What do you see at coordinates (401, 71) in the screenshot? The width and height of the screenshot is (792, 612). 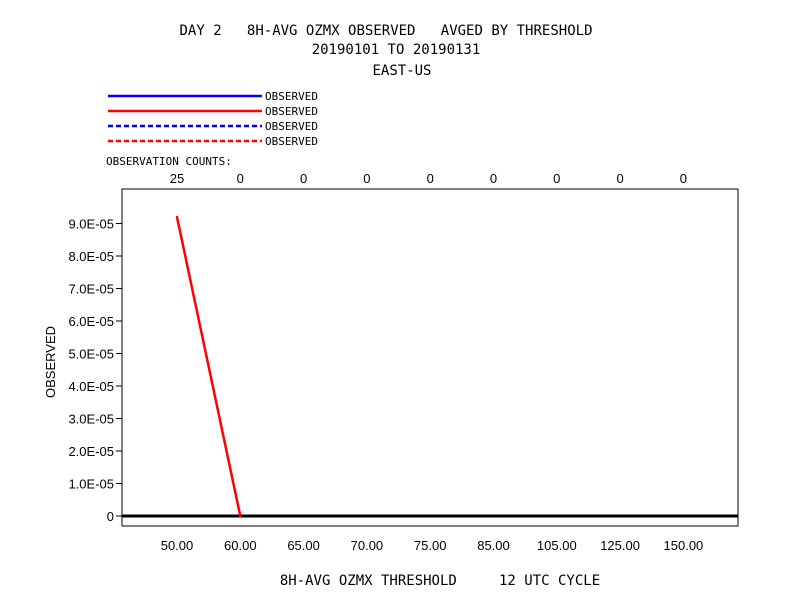 I see `chart-title-line3: EAST-US` at bounding box center [401, 71].